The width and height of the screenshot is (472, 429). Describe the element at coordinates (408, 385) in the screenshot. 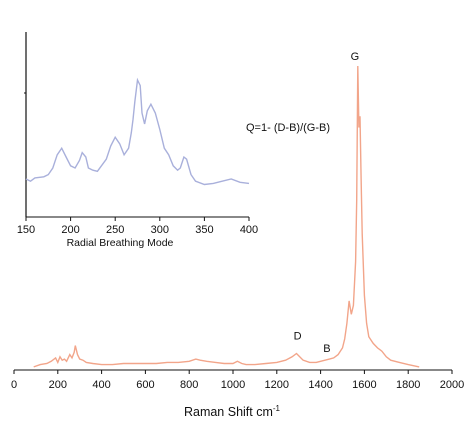

I see `main-tick-label-1800: 1800` at that location.